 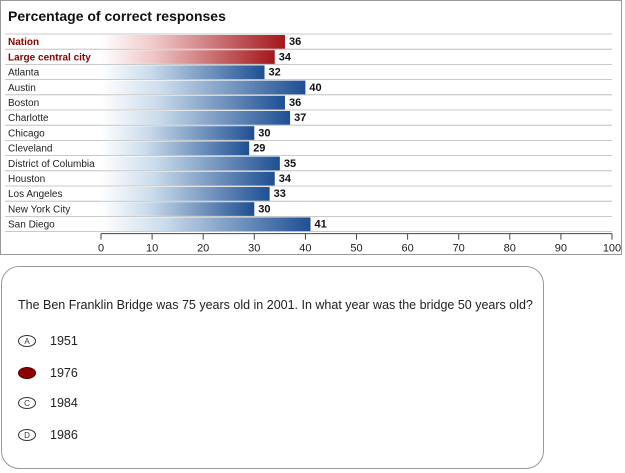 I want to click on x-tick-label: 100, so click(x=612, y=249).